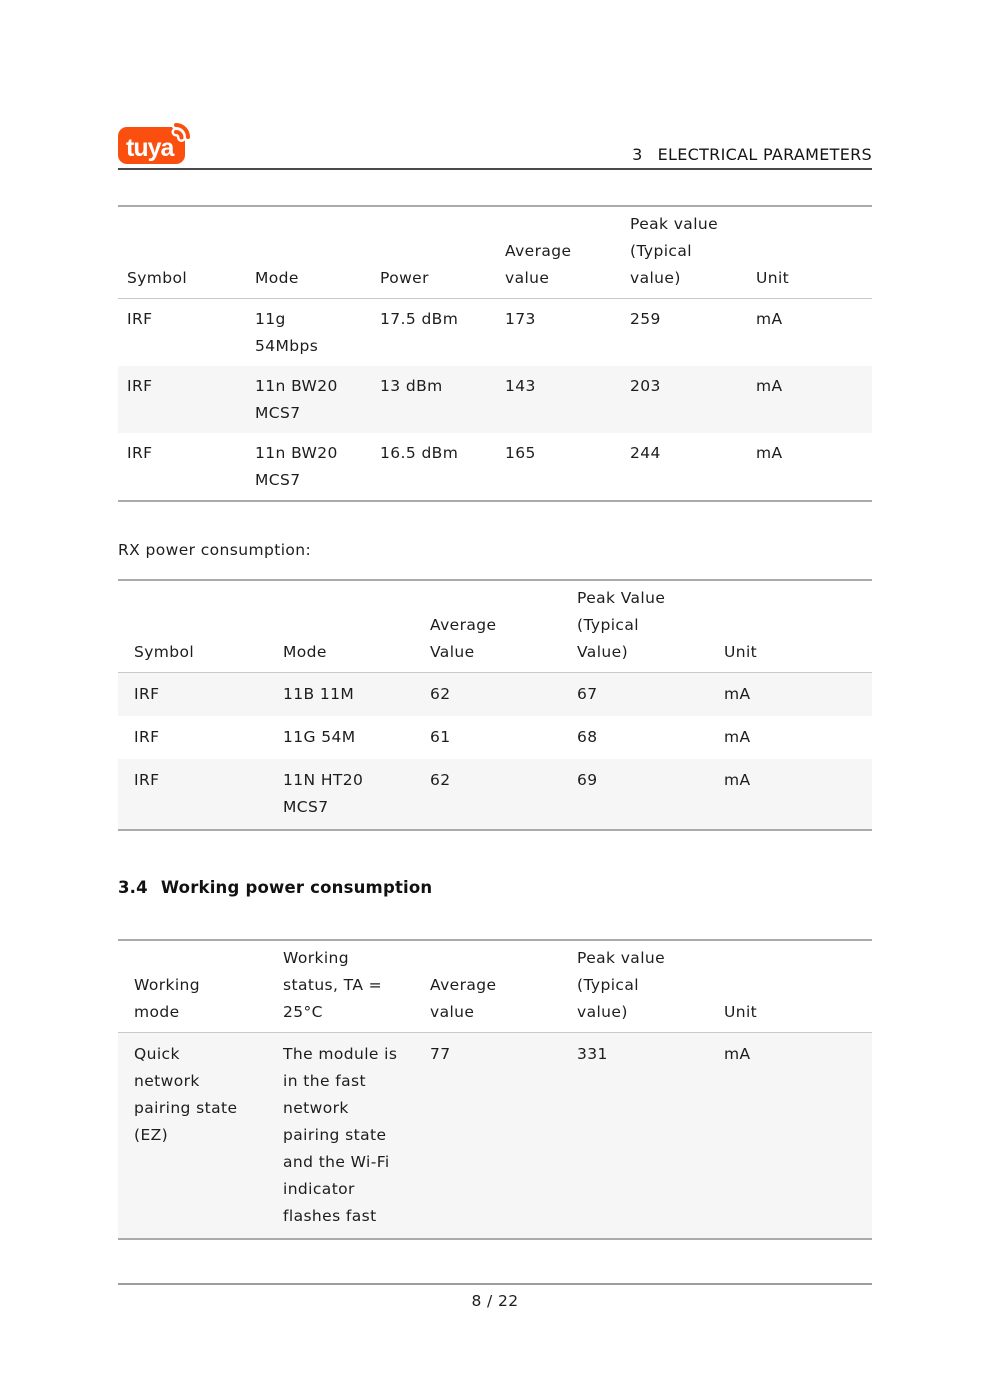  What do you see at coordinates (440, 1054) in the screenshot?
I see `table-cell: 77` at bounding box center [440, 1054].